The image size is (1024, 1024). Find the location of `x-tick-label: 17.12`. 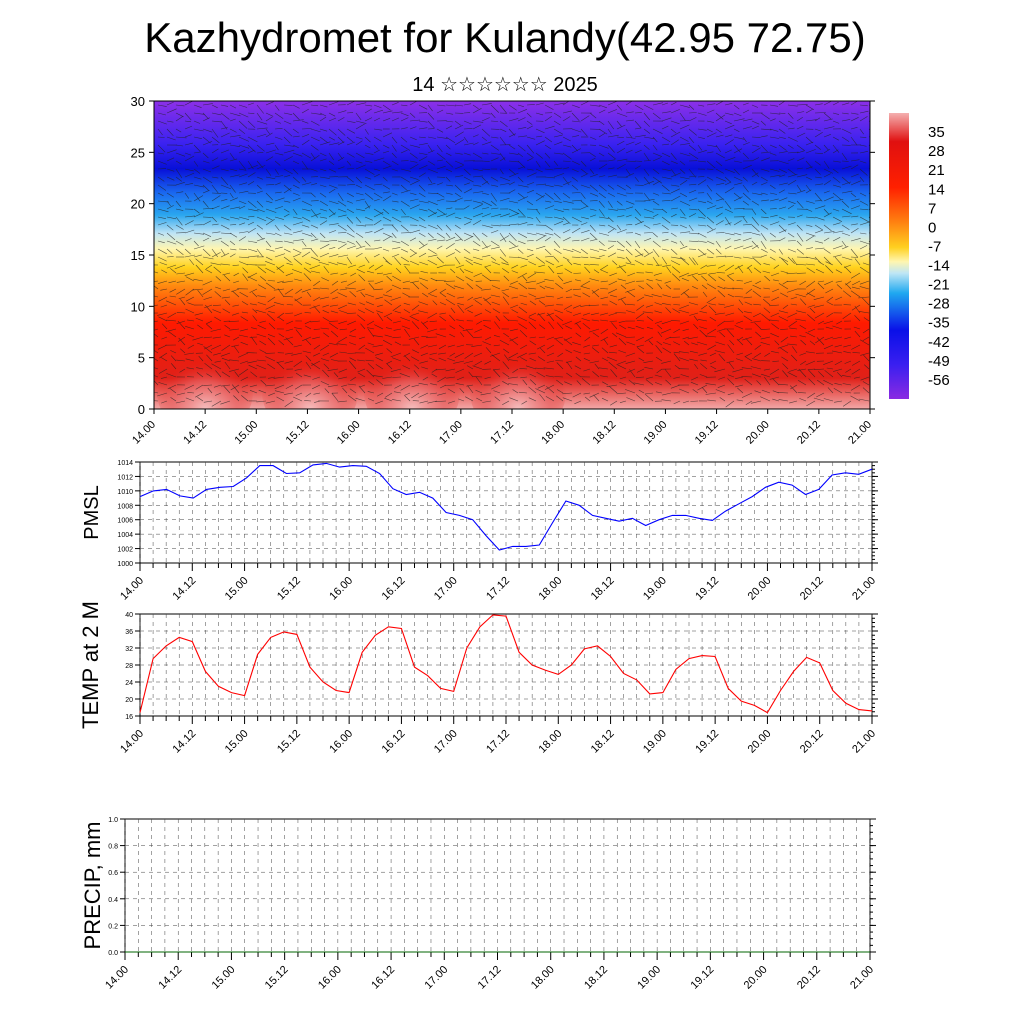

x-tick-label: 17.12 is located at coordinates (502, 433).